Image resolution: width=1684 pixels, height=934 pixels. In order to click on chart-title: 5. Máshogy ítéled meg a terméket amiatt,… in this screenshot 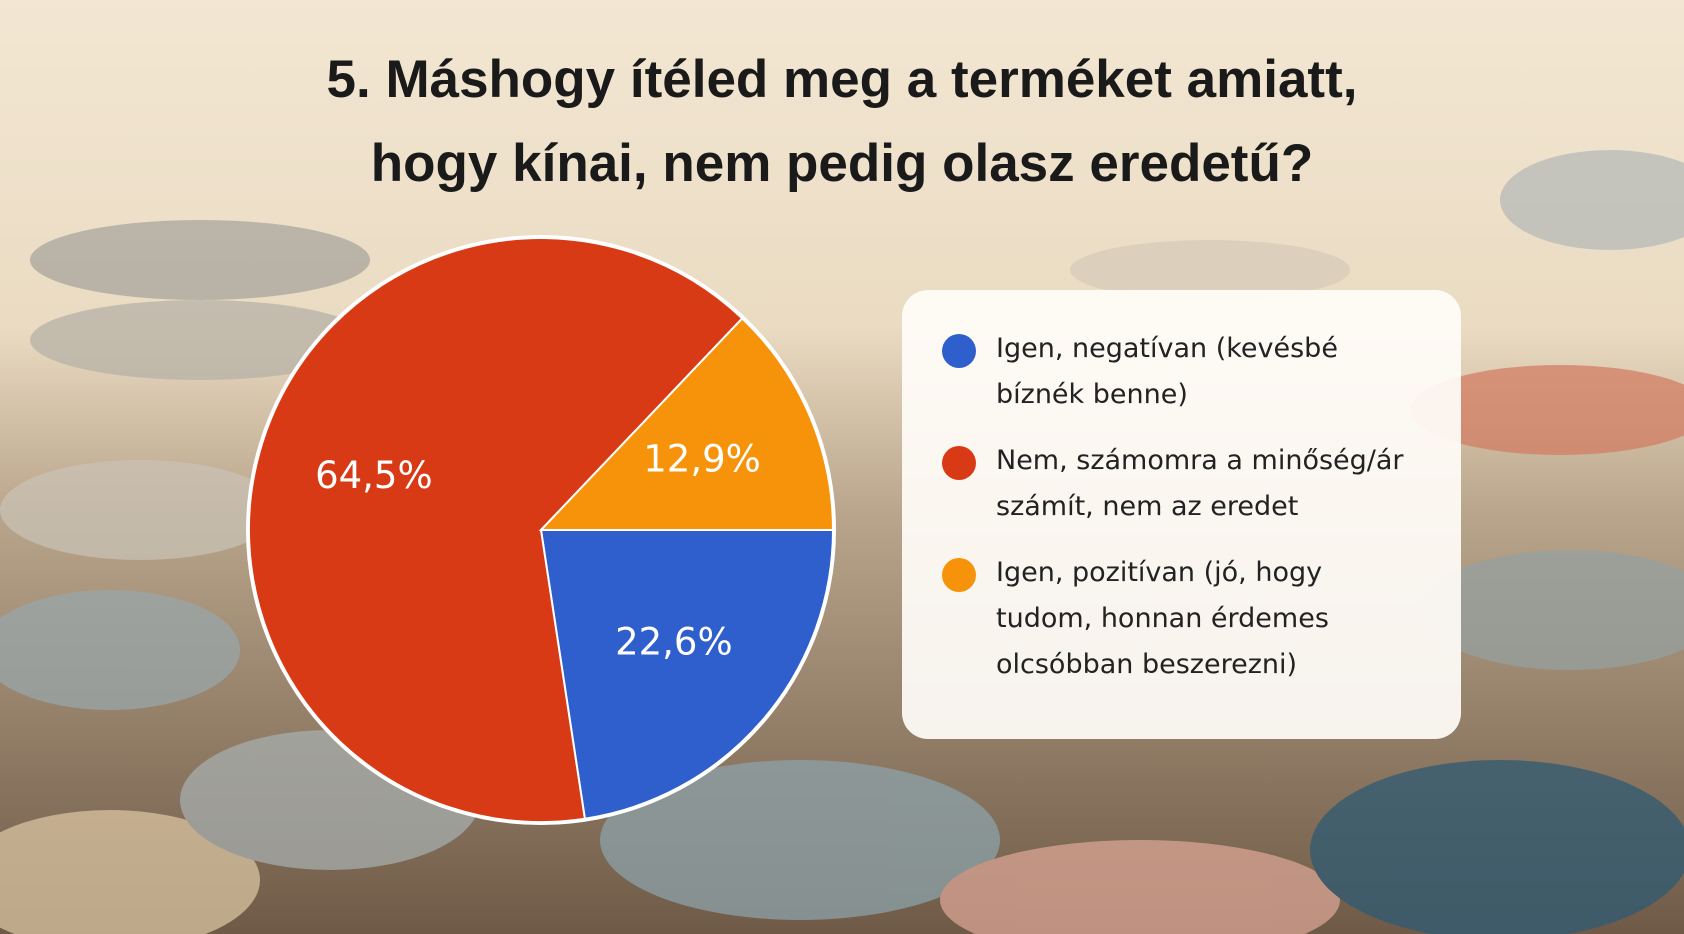, I will do `click(842, 121)`.